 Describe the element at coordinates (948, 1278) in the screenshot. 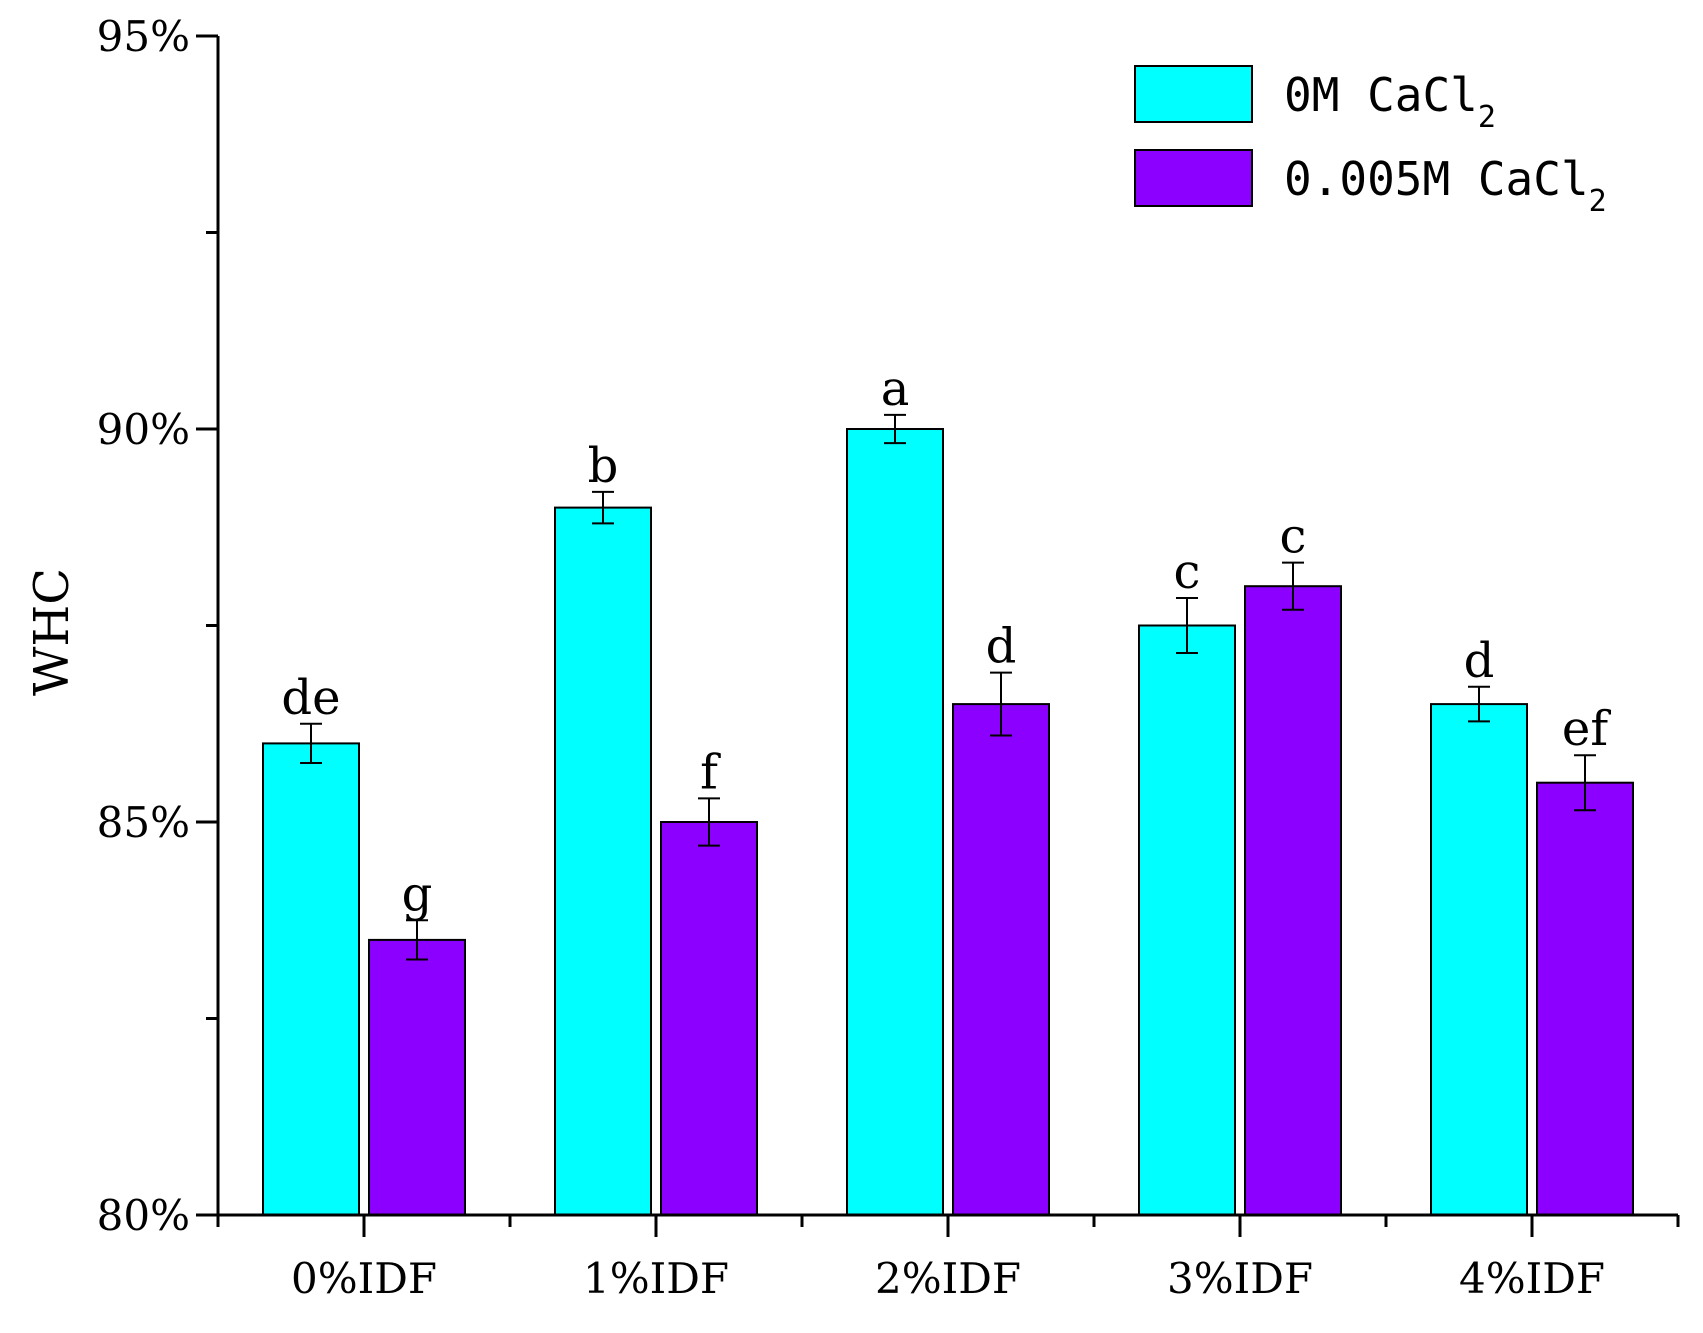

I see `x-tick-label: 2%IDF` at that location.